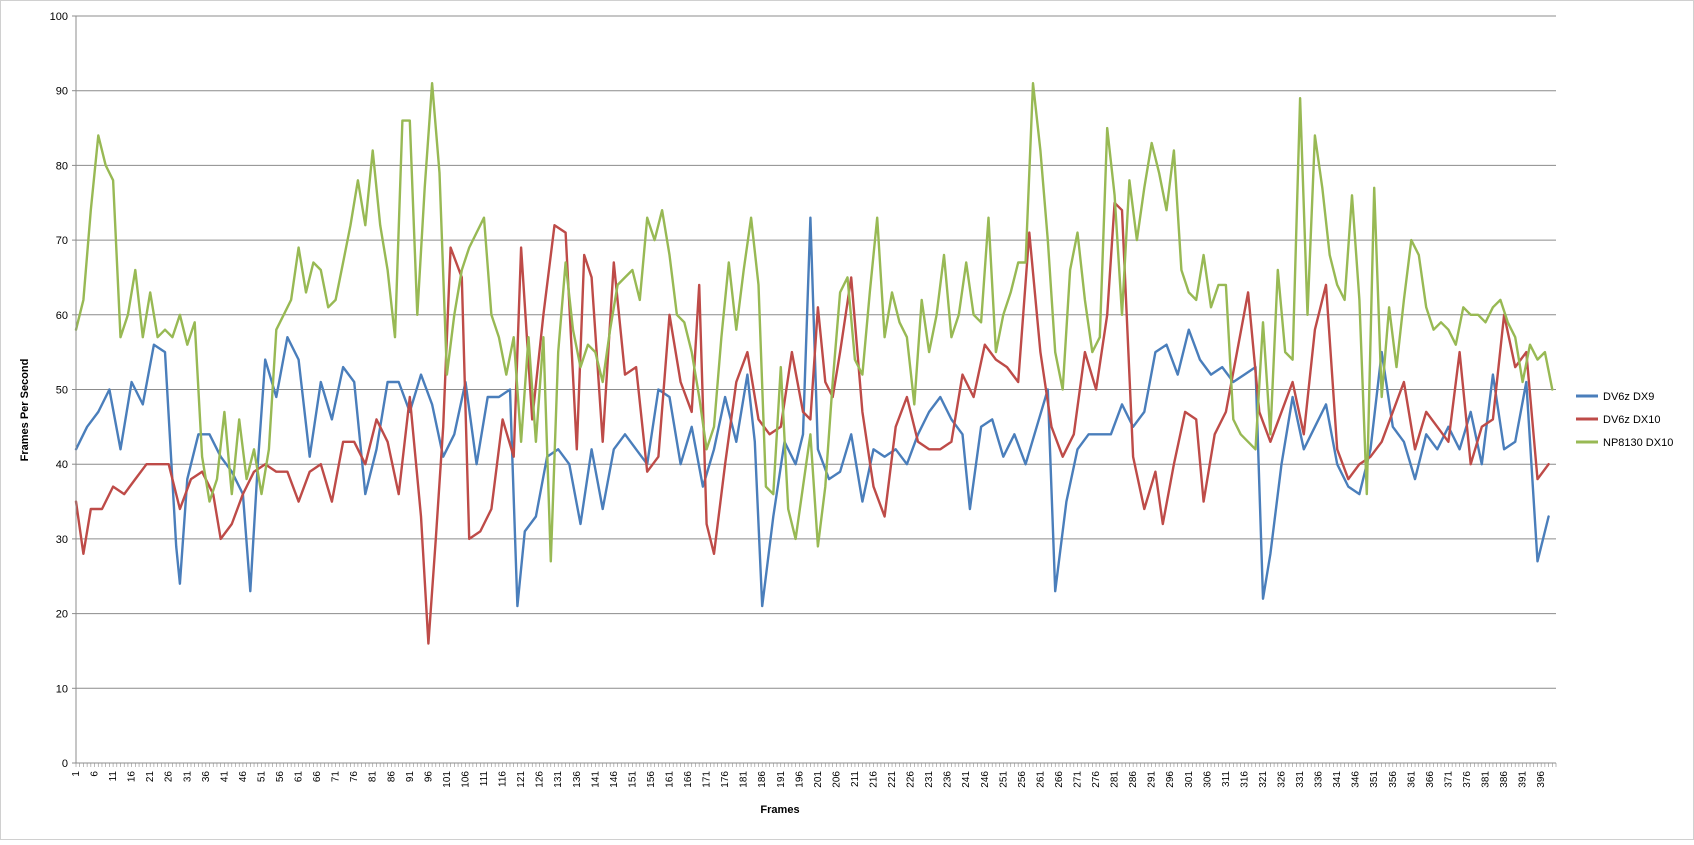 The height and width of the screenshot is (845, 1694). I want to click on x-tick-label: 381, so click(1486, 779).